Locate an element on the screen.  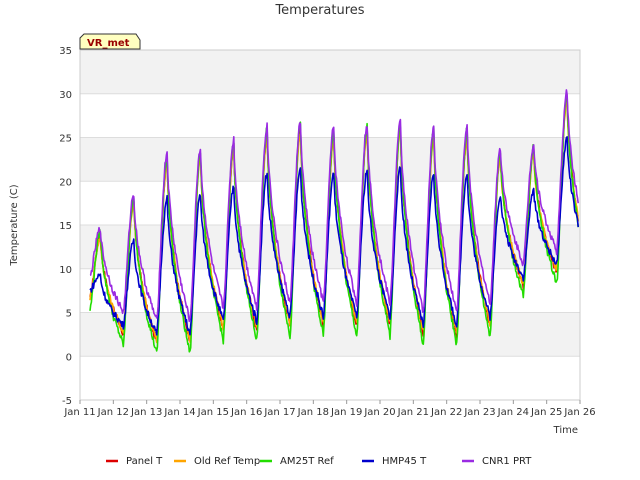
x-tick-label: Jan 16 is located at coordinates (246, 412).